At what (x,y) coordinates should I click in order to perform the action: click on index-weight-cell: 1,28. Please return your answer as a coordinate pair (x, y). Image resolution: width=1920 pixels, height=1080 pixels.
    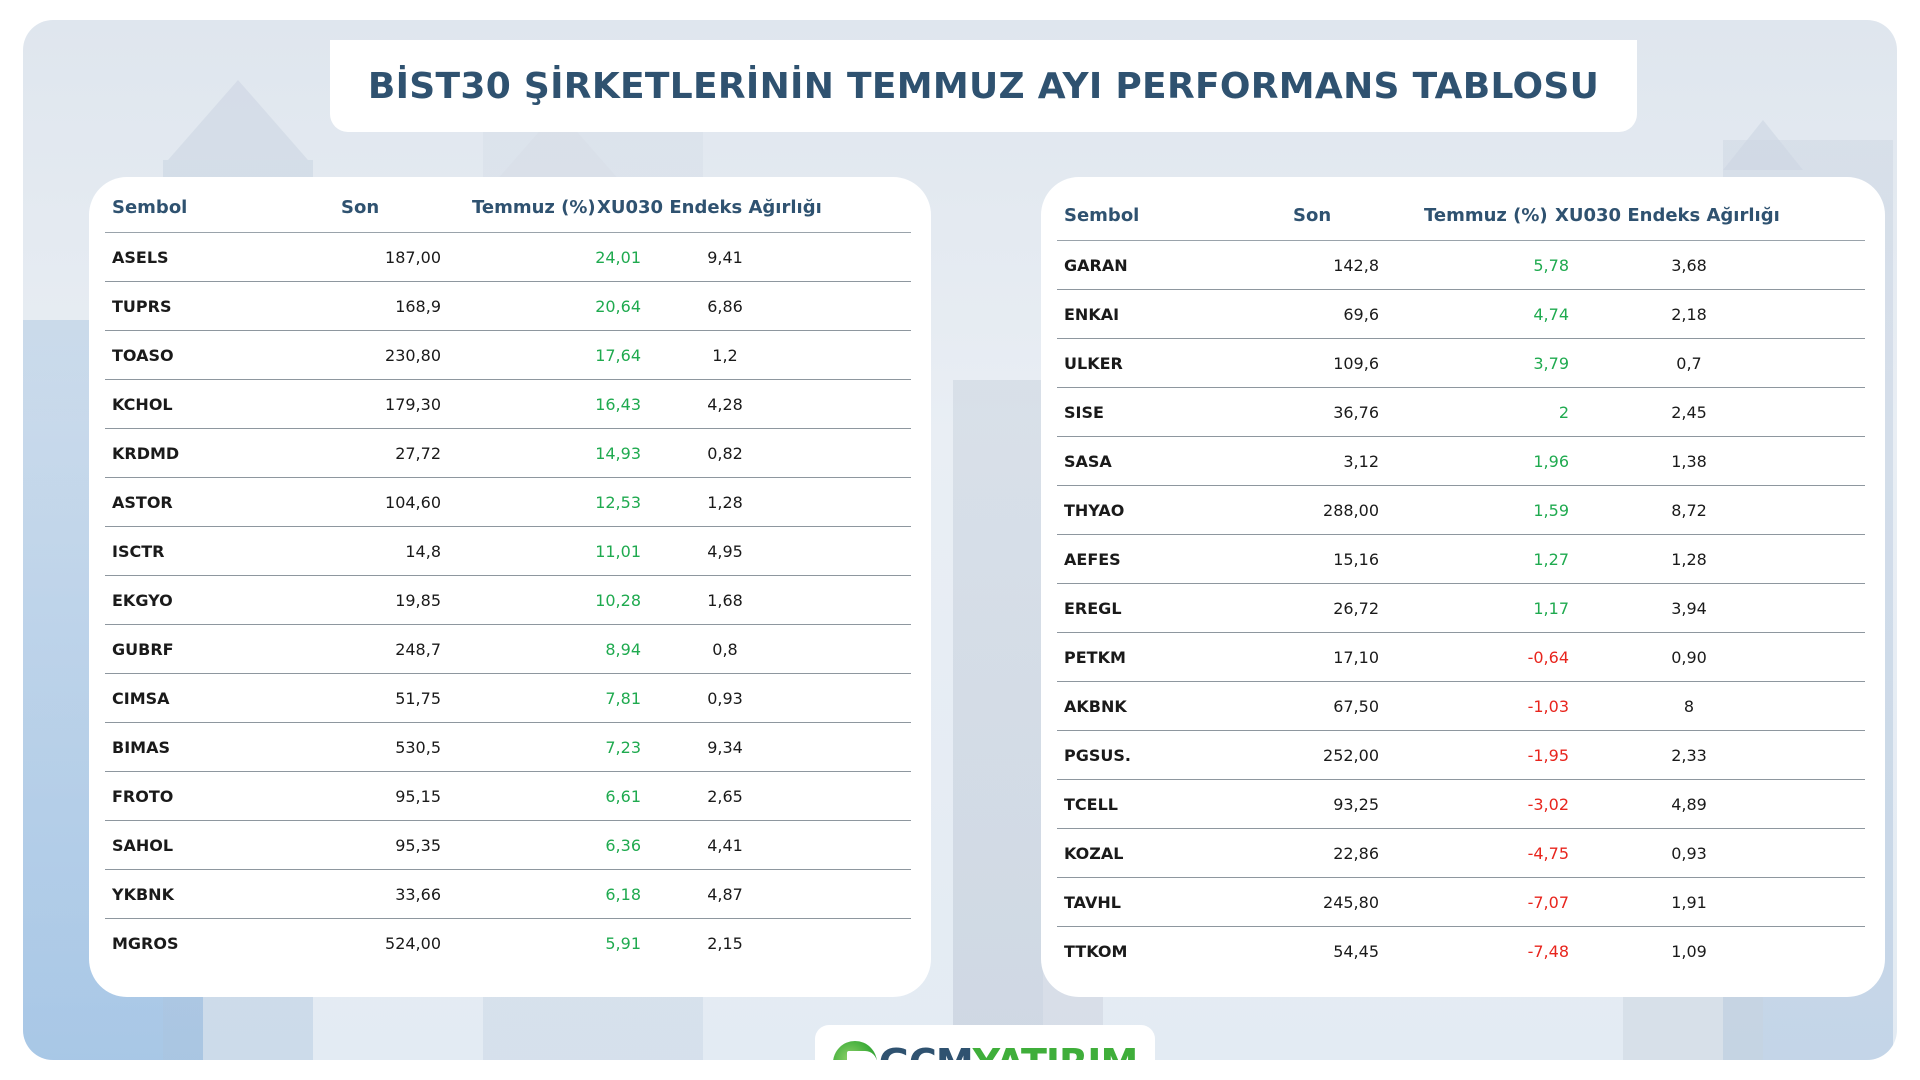
    Looking at the image, I should click on (1689, 559).